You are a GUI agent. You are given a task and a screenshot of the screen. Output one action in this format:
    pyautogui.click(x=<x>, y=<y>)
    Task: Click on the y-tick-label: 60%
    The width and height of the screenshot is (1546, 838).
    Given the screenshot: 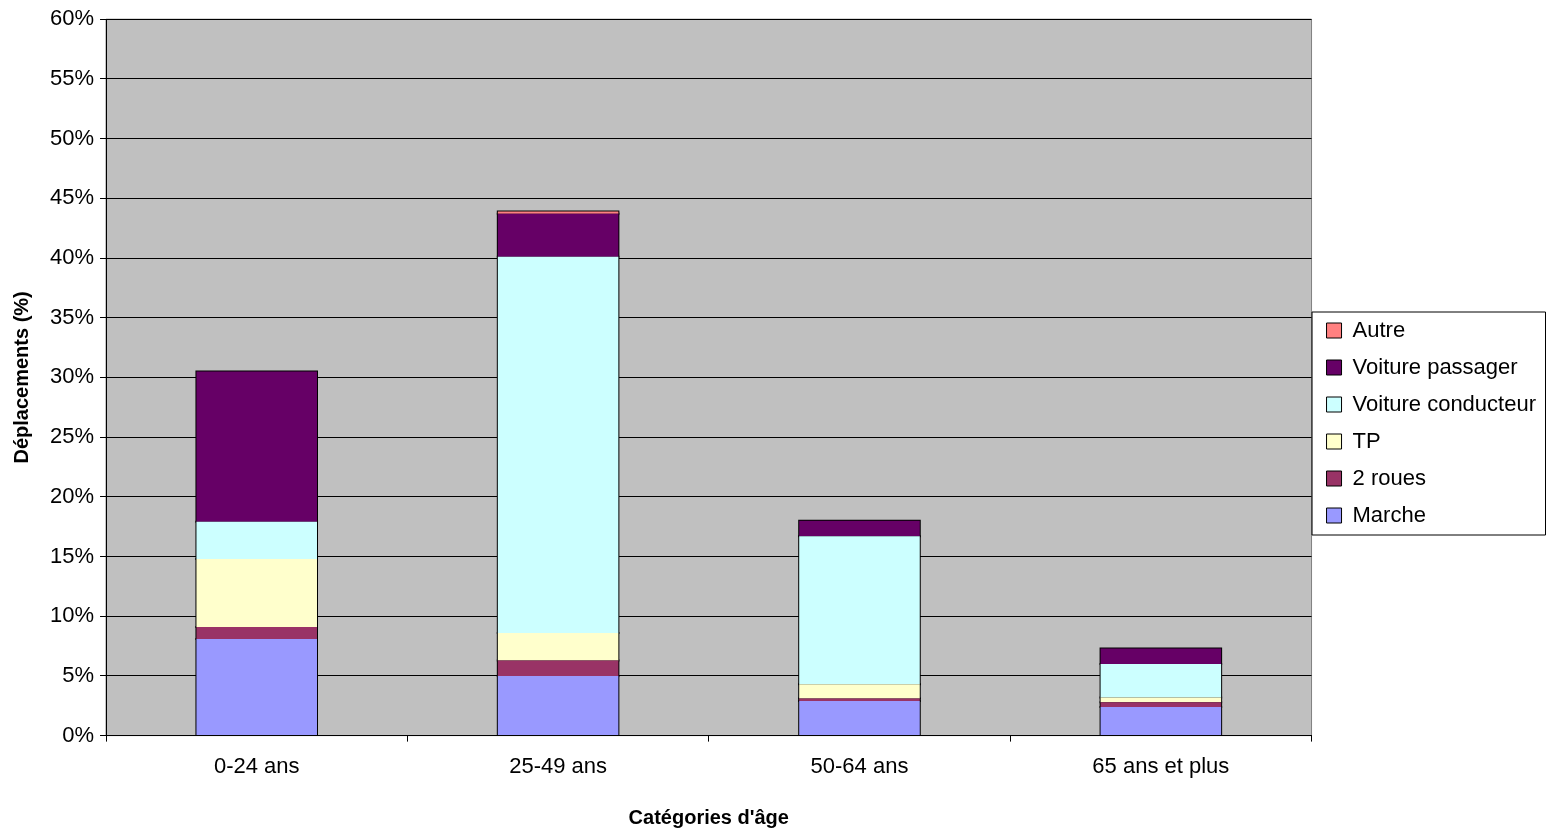 What is the action you would take?
    pyautogui.click(x=72, y=18)
    